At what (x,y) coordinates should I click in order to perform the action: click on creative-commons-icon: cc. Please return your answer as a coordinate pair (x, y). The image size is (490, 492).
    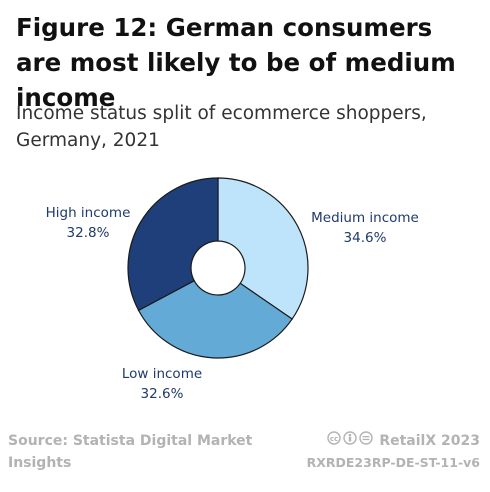
    Looking at the image, I should click on (350, 441).